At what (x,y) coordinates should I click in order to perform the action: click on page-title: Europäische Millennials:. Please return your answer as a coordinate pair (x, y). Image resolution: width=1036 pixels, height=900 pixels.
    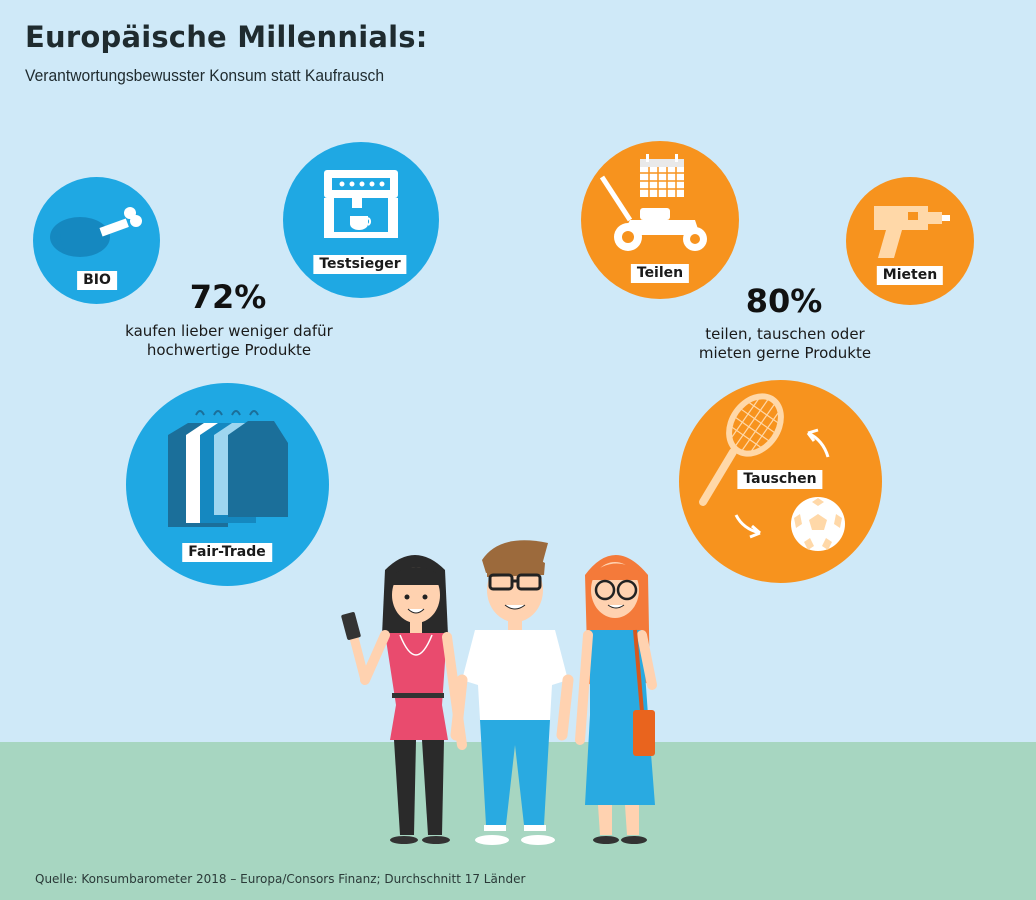
    Looking at the image, I should click on (226, 37).